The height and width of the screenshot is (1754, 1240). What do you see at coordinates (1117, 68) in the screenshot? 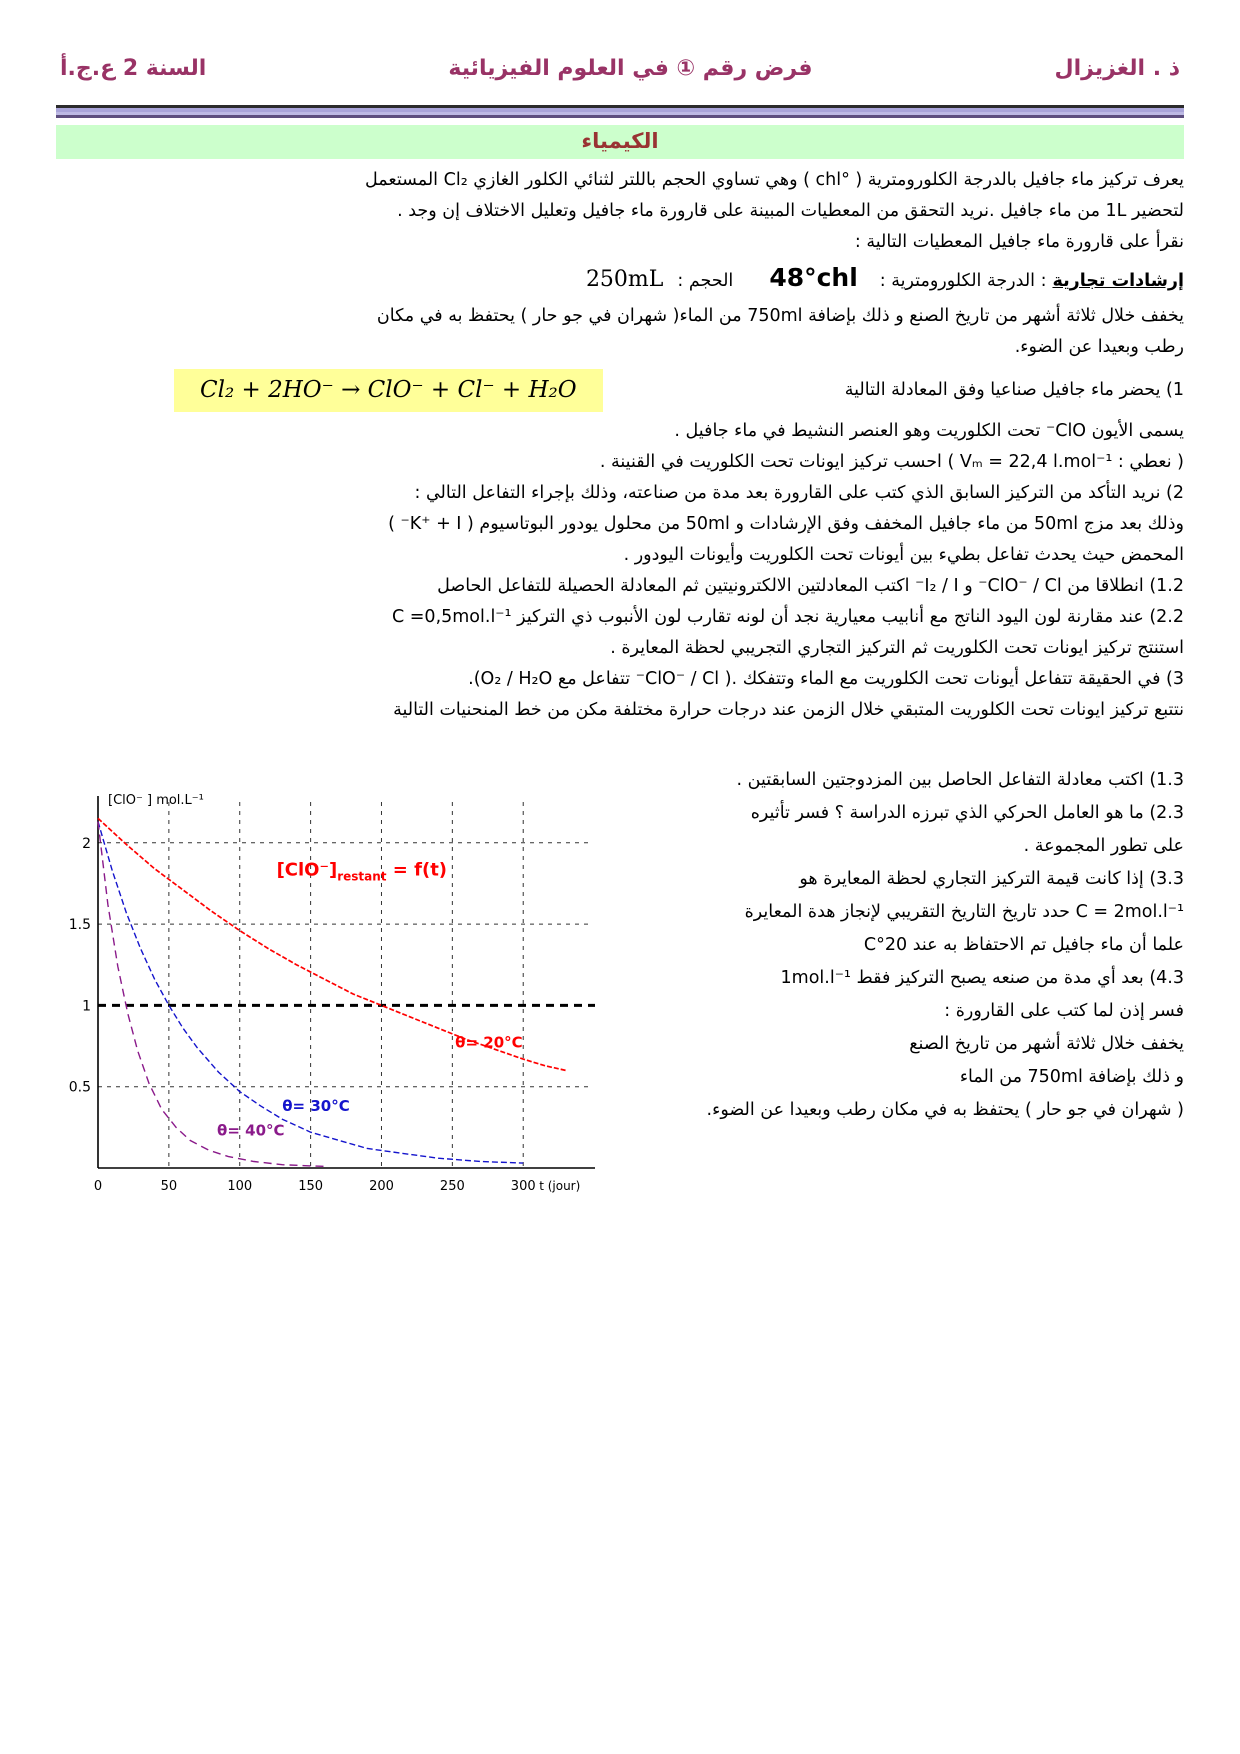
I see `teacher-name: ذ . الغزيزال` at bounding box center [1117, 68].